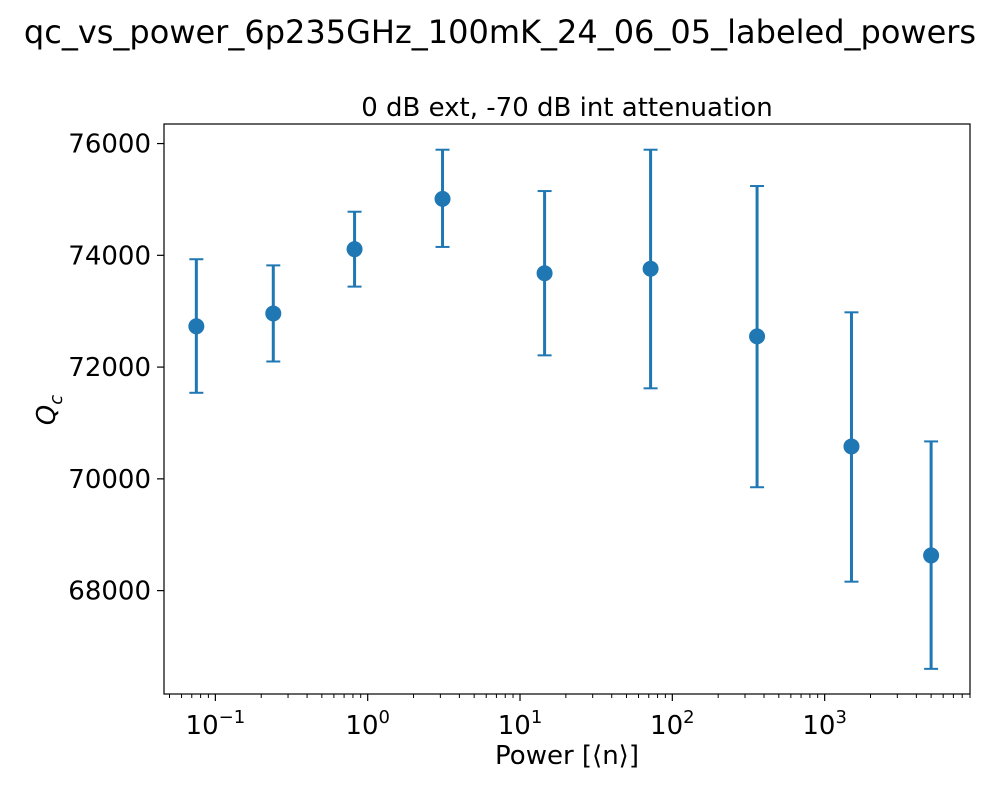 The image size is (1000, 804). Describe the element at coordinates (840, 717) in the screenshot. I see `x-tick-label-exponent: 3` at that location.